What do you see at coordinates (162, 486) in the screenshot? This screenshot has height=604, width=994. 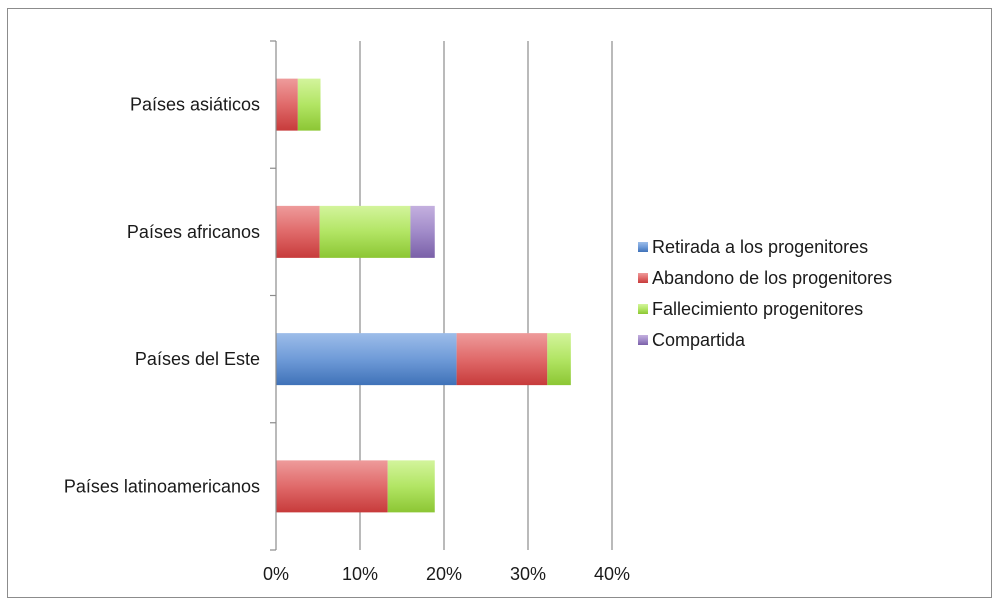 I see `category-label: Países latinoamericanos` at bounding box center [162, 486].